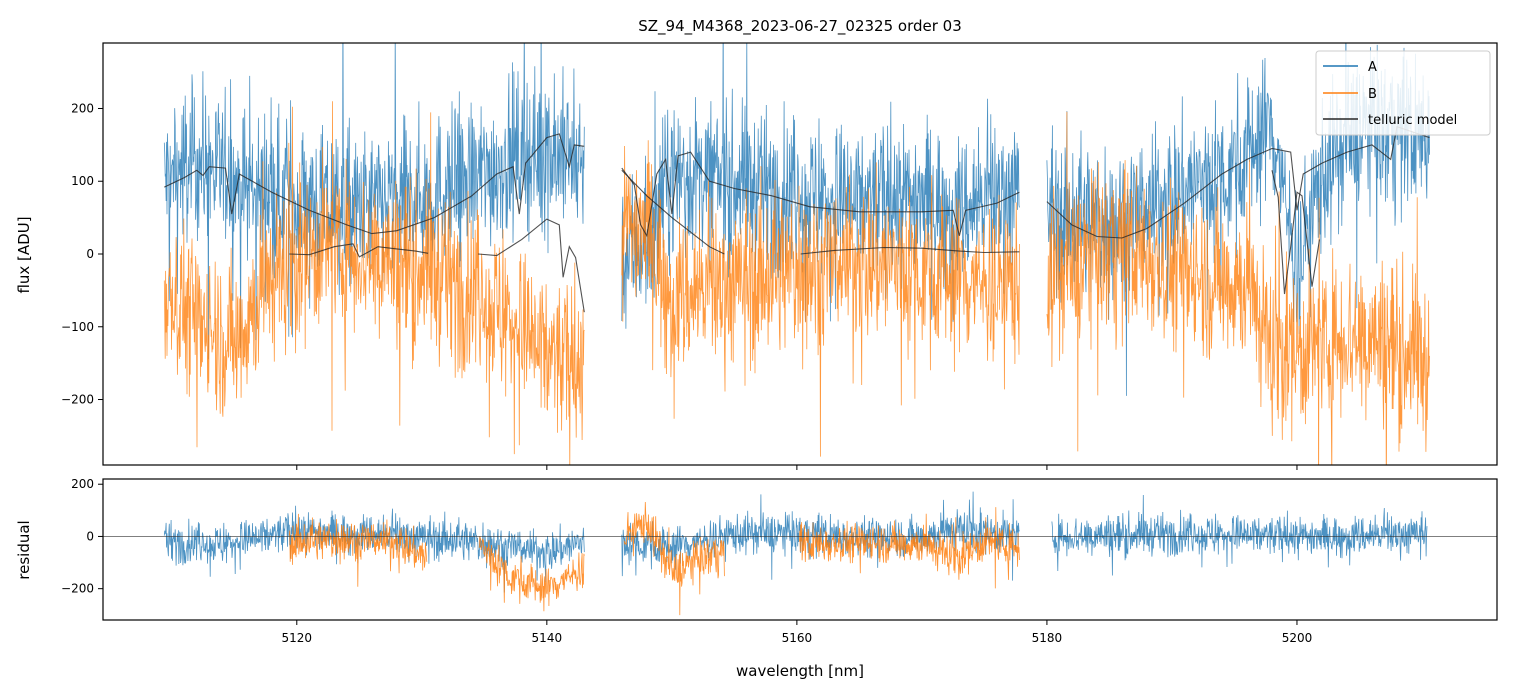 Image resolution: width=1513 pixels, height=696 pixels. What do you see at coordinates (297, 638) in the screenshot?
I see `xtick-label-0: 5120` at bounding box center [297, 638].